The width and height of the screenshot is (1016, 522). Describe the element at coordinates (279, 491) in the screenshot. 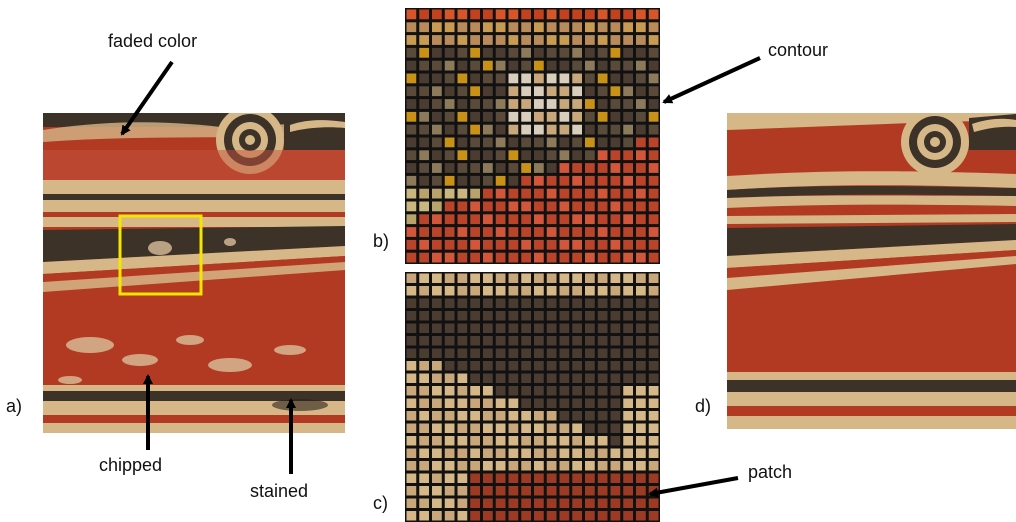

I see `label-stained: stained` at that location.